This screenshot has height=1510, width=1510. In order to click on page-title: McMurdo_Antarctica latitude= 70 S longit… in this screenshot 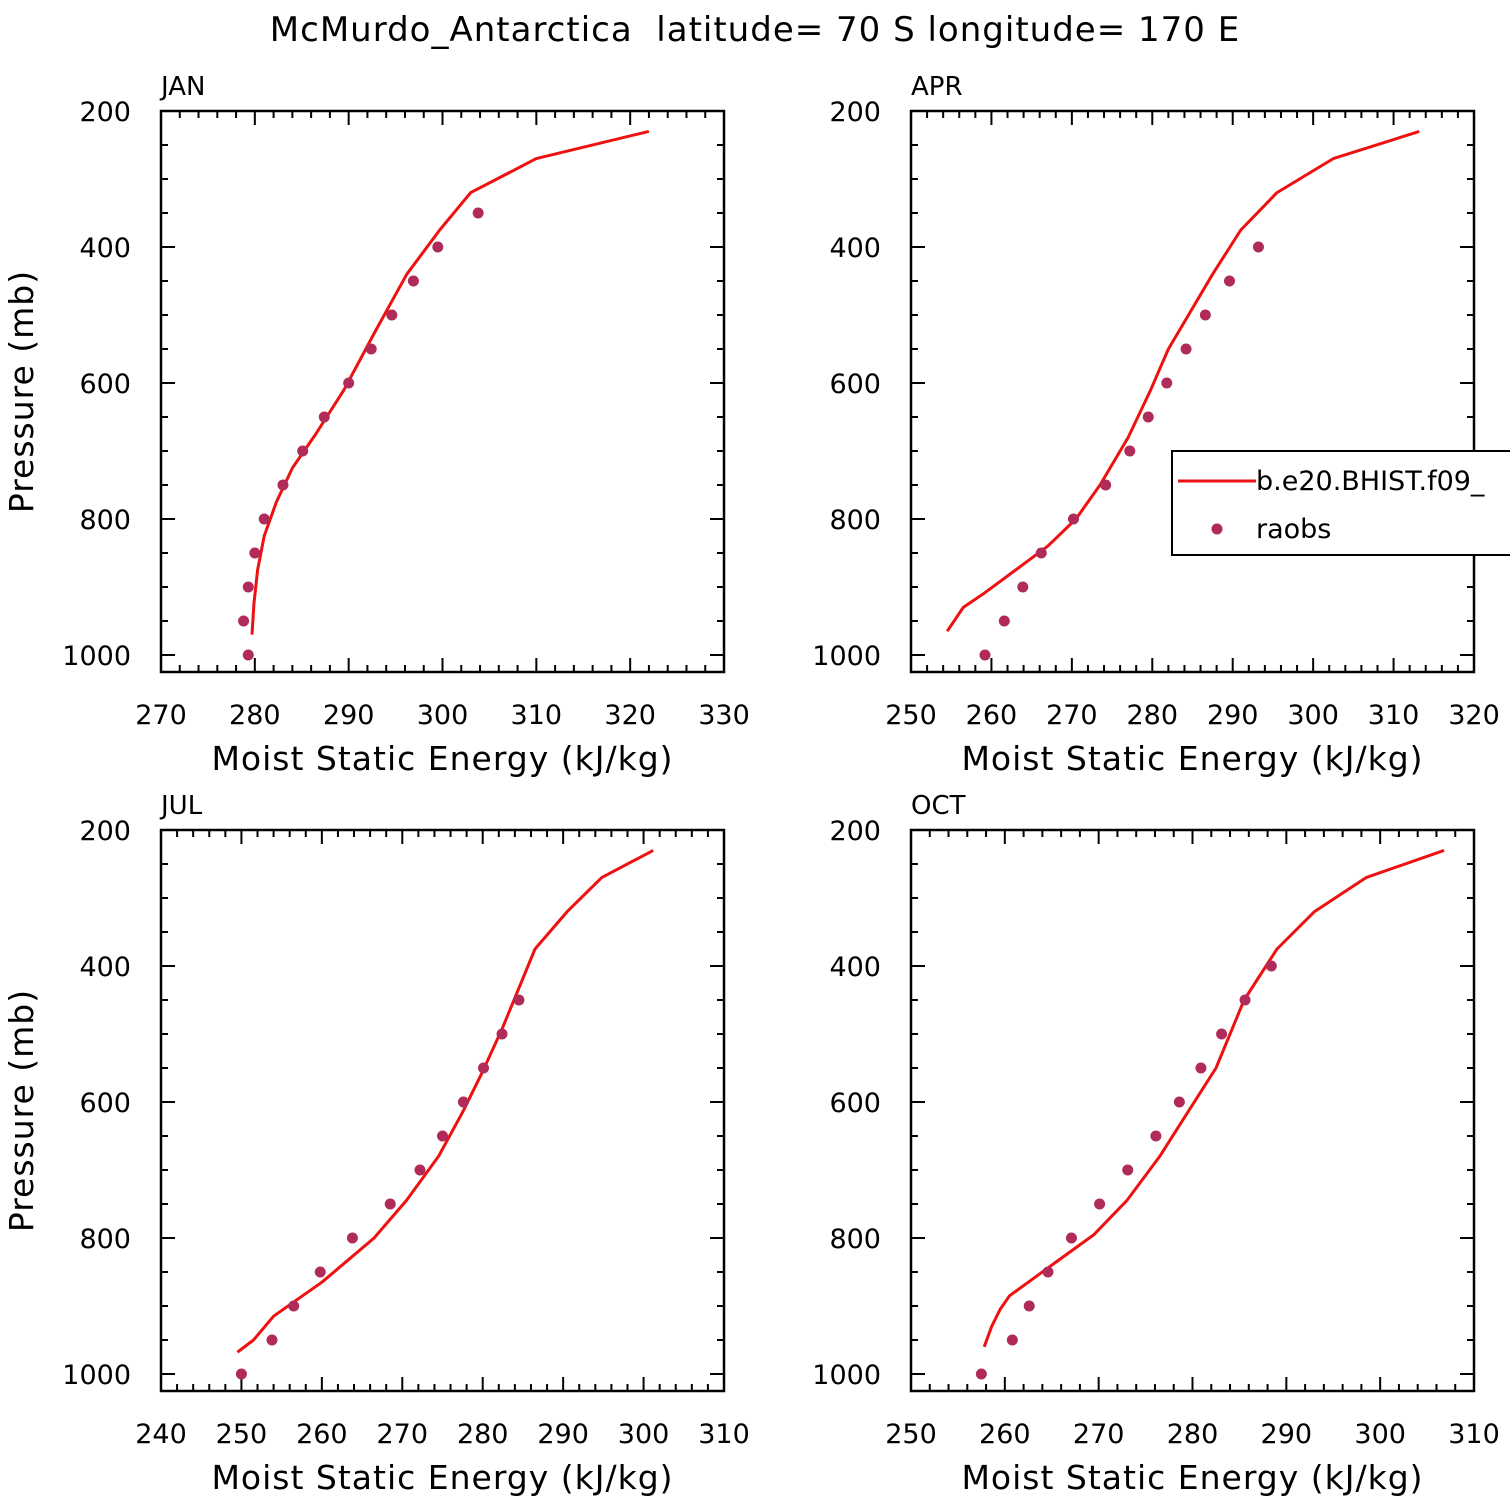, I will do `click(755, 30)`.